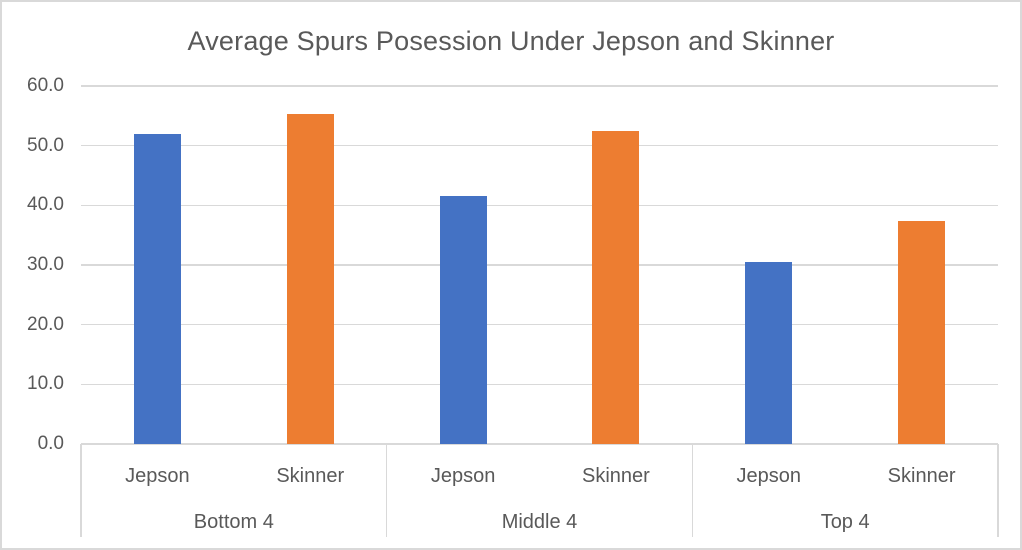  Describe the element at coordinates (45, 145) in the screenshot. I see `y-axis-tick-label: 50.0` at that location.